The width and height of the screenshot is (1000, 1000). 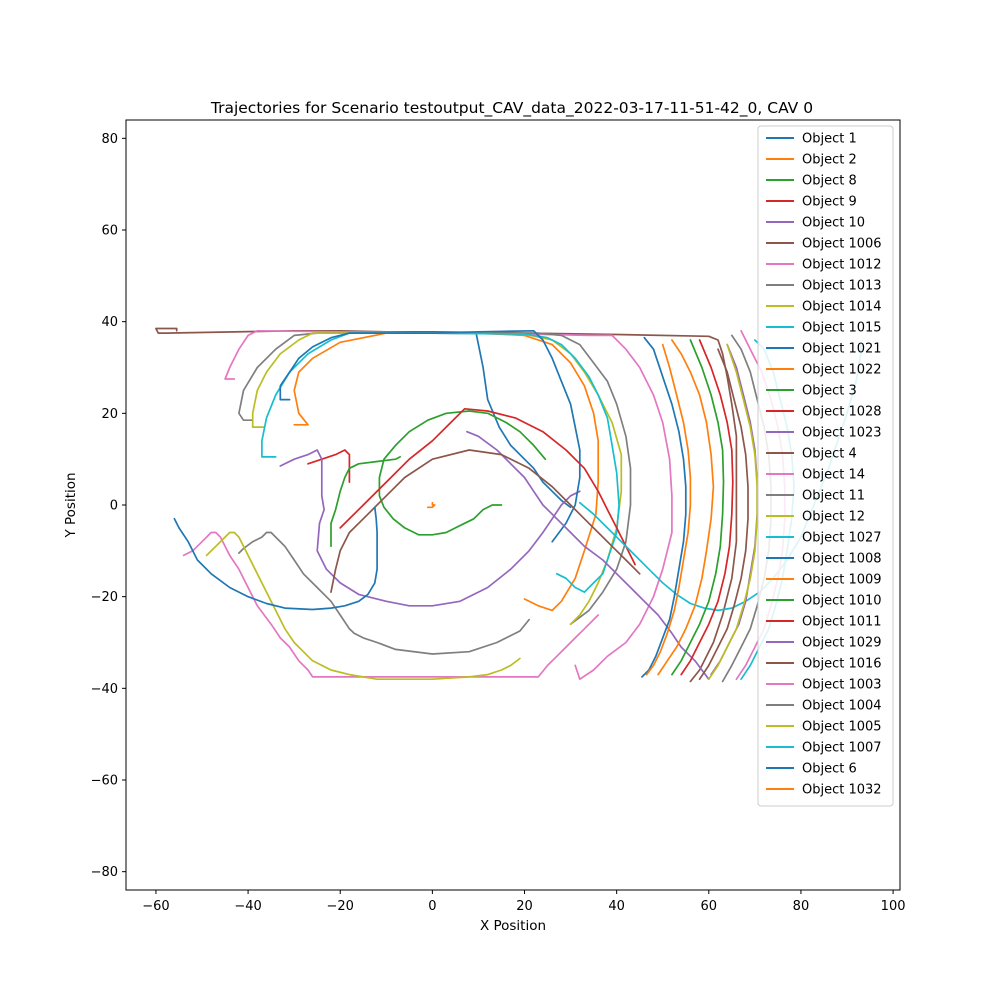 I want to click on legend-label: Object 1007, so click(x=842, y=748).